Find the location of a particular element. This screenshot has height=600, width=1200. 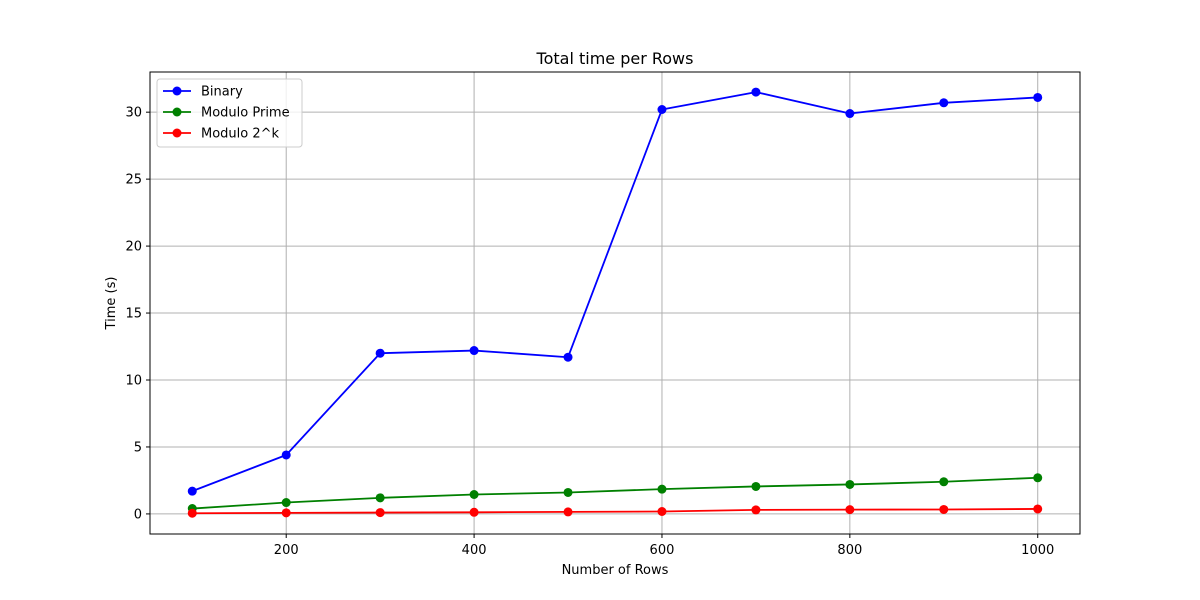

x-tick-label: 800 is located at coordinates (849, 550).